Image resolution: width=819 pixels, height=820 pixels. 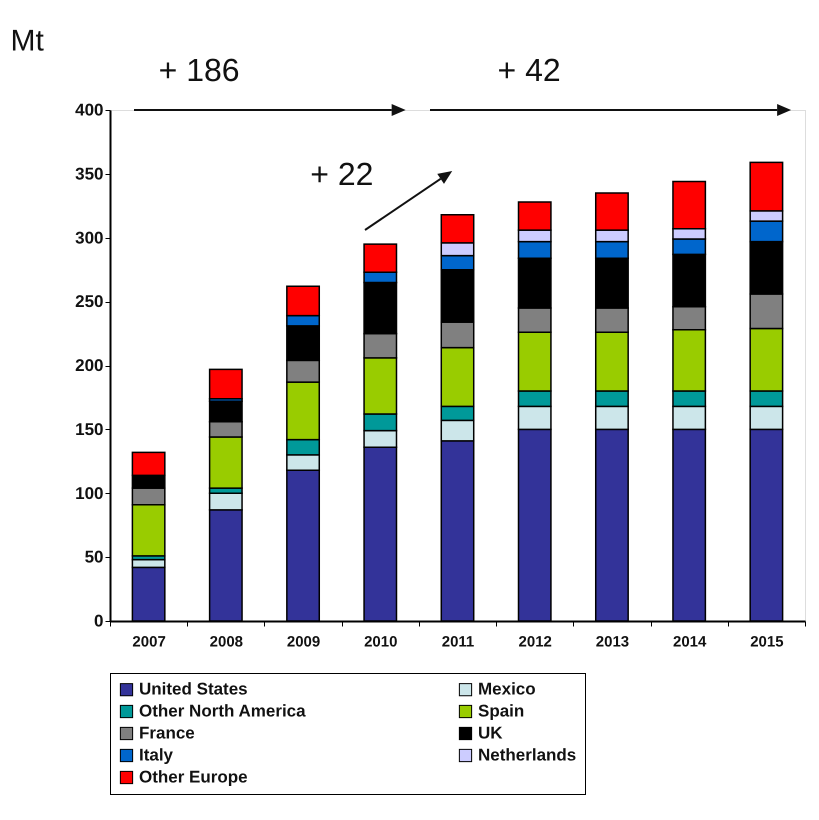 I want to click on x-tick-label: 2010, so click(x=381, y=642).